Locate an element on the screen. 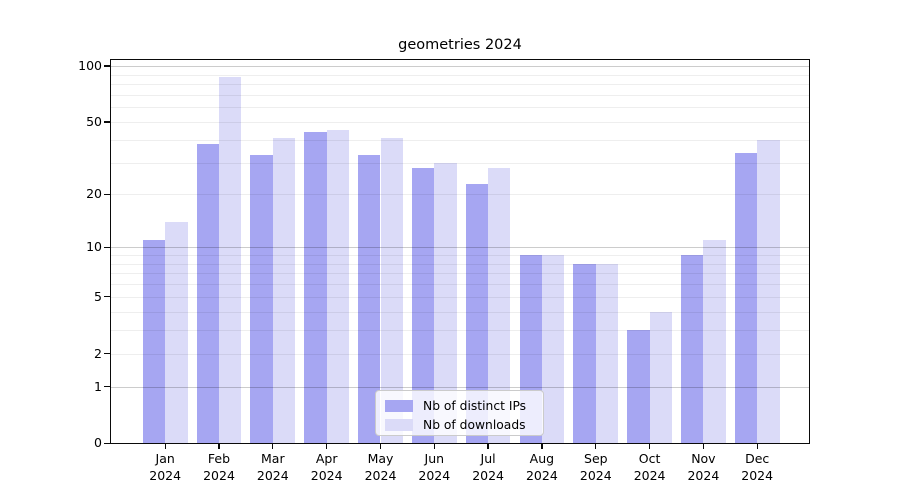 The height and width of the screenshot is (500, 900). bar-distinct-ips-nov is located at coordinates (692, 349).